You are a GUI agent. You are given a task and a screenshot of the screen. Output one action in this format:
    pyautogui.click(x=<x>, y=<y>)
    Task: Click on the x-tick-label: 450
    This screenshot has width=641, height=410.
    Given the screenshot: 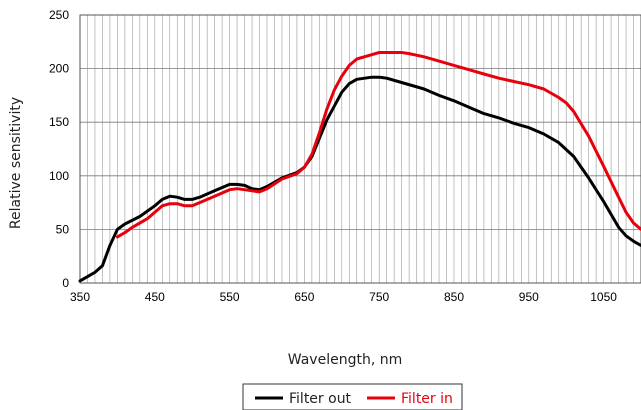 What is the action you would take?
    pyautogui.click(x=155, y=297)
    